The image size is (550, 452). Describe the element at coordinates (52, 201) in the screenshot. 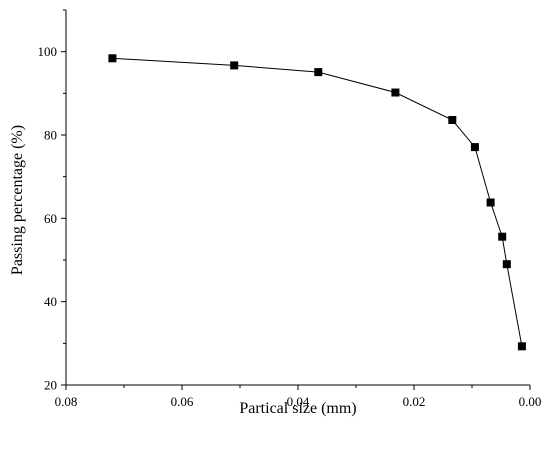

I see `y-ticks: 20 40 60 80 100` at that location.